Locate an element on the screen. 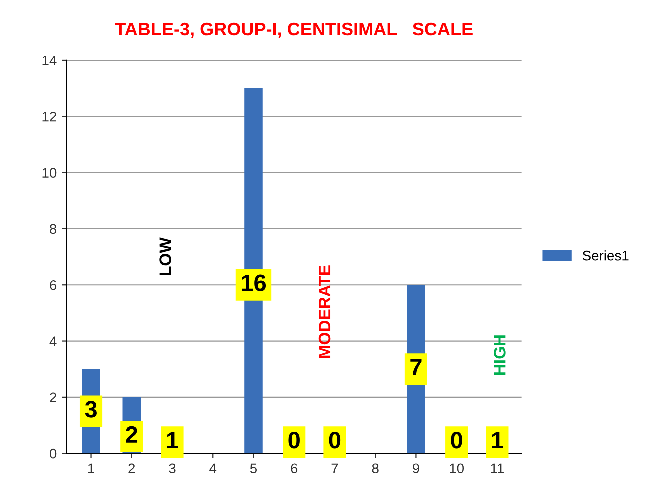  annotation: 7 is located at coordinates (416, 367).